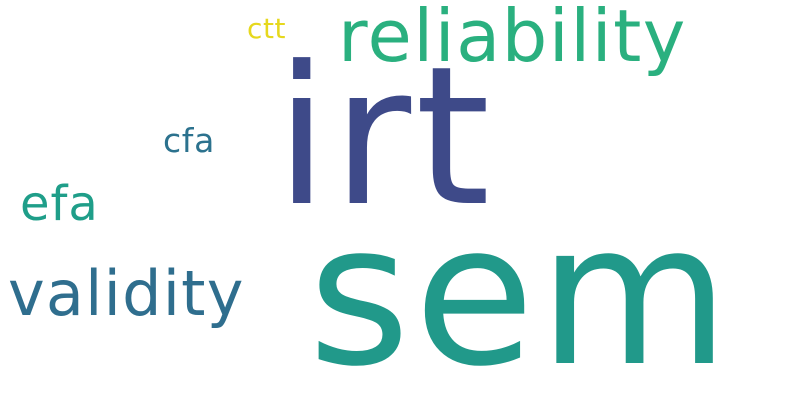 This screenshot has width=800, height=400. I want to click on word-reliability: reliability, so click(512, 39).